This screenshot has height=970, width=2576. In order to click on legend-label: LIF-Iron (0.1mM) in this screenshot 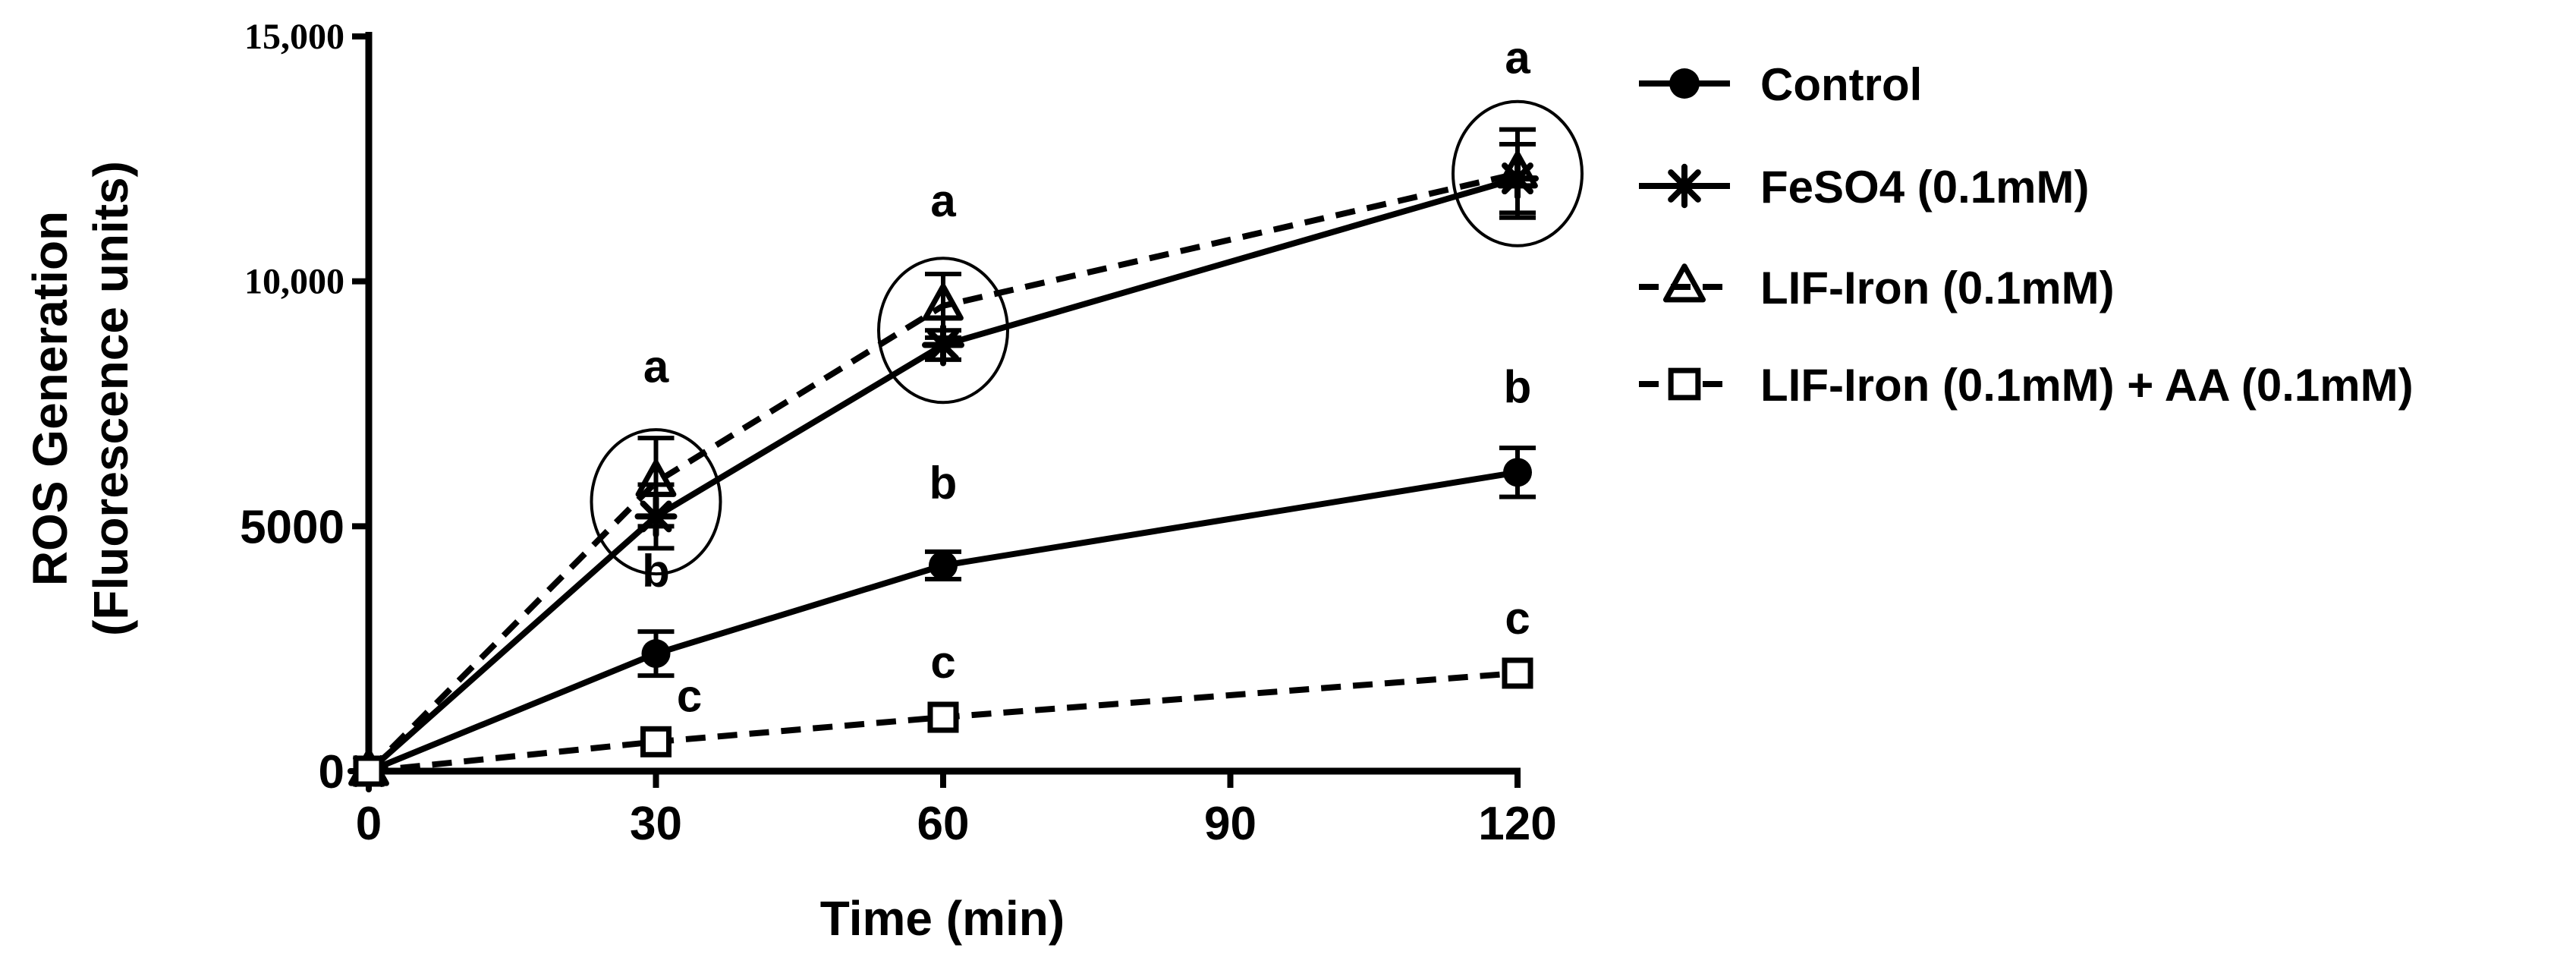, I will do `click(1937, 288)`.